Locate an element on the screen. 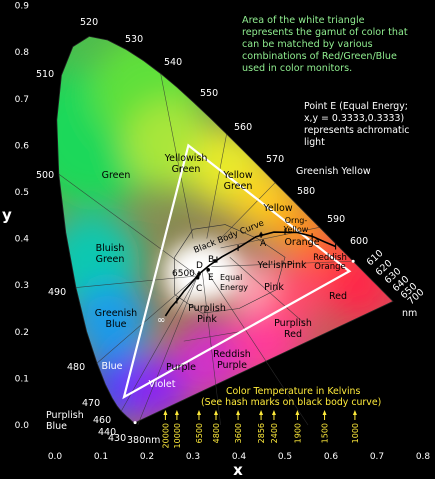 This screenshot has height=479, width=435. x-tick-0.8: 0.8 is located at coordinates (423, 457).